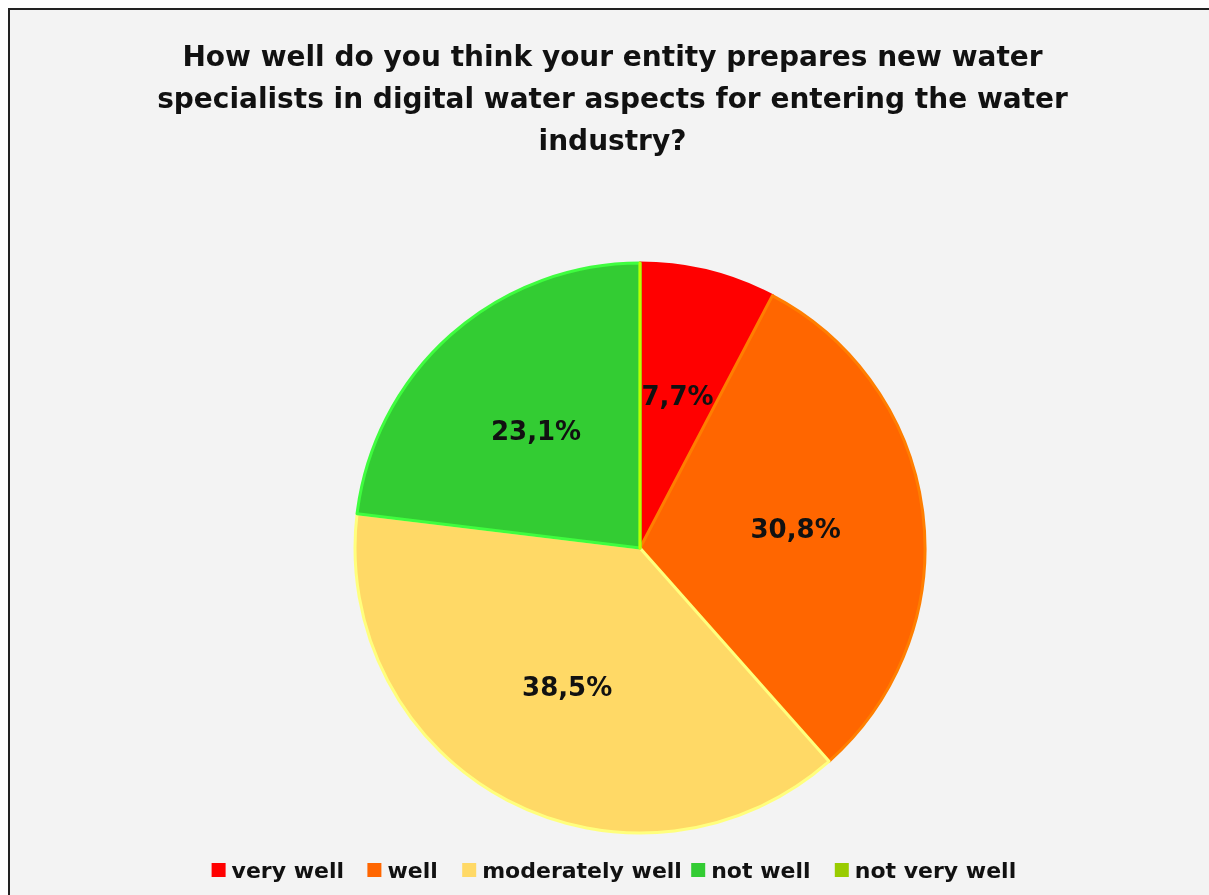 The image size is (1209, 895). What do you see at coordinates (412, 870) in the screenshot?
I see `legend-label: well` at bounding box center [412, 870].